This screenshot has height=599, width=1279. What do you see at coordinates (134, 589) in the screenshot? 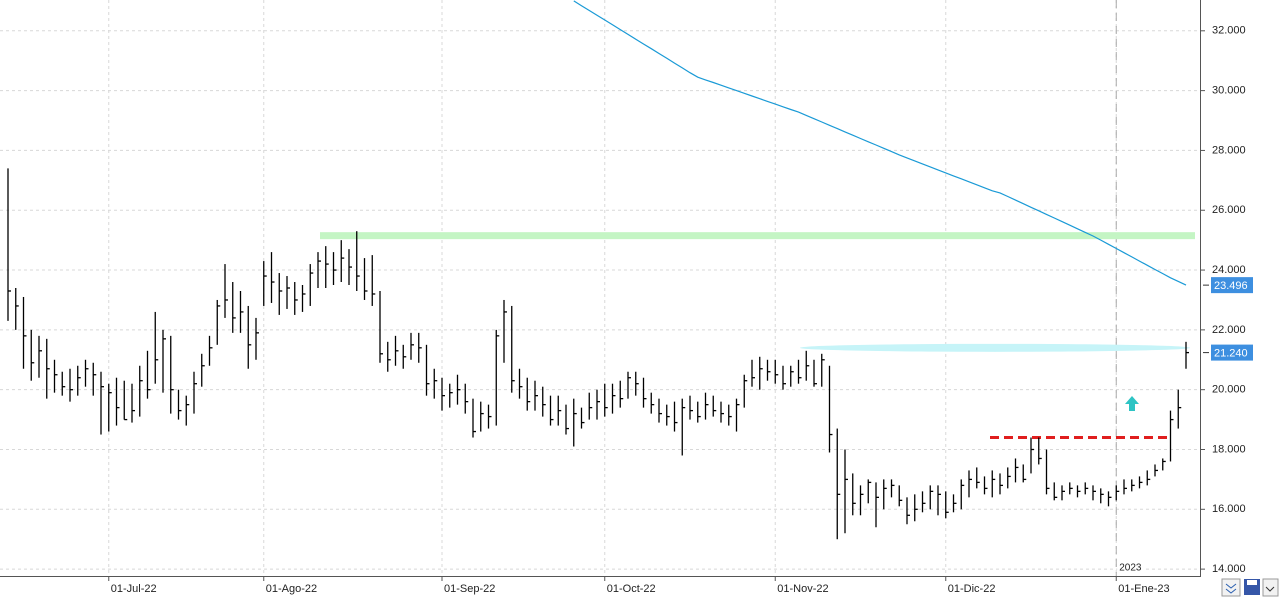
I see `x-tick-label: 01-Jul-22` at bounding box center [134, 589].